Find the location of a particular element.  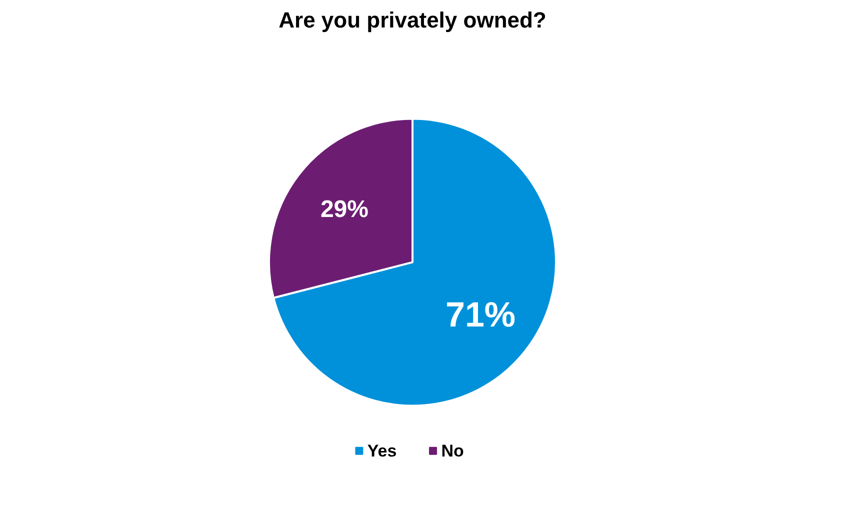

data-label: 71% is located at coordinates (481, 314).